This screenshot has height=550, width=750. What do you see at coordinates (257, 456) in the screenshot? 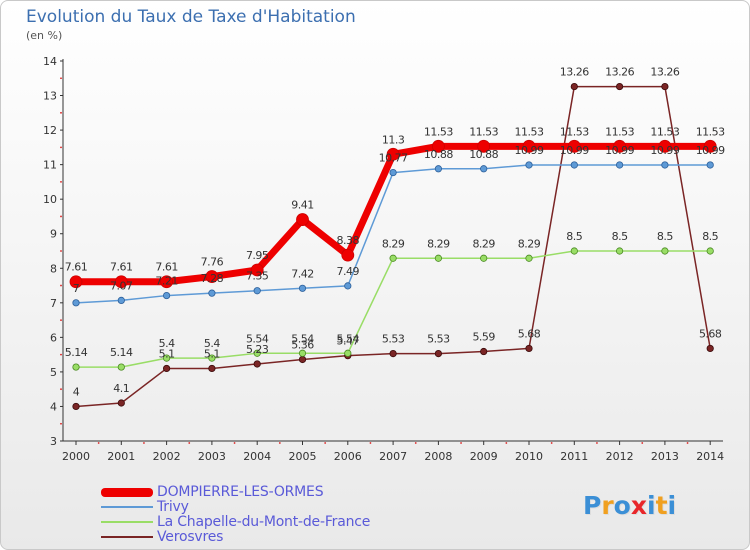
I see `x-tick-label: 2004` at bounding box center [257, 456].